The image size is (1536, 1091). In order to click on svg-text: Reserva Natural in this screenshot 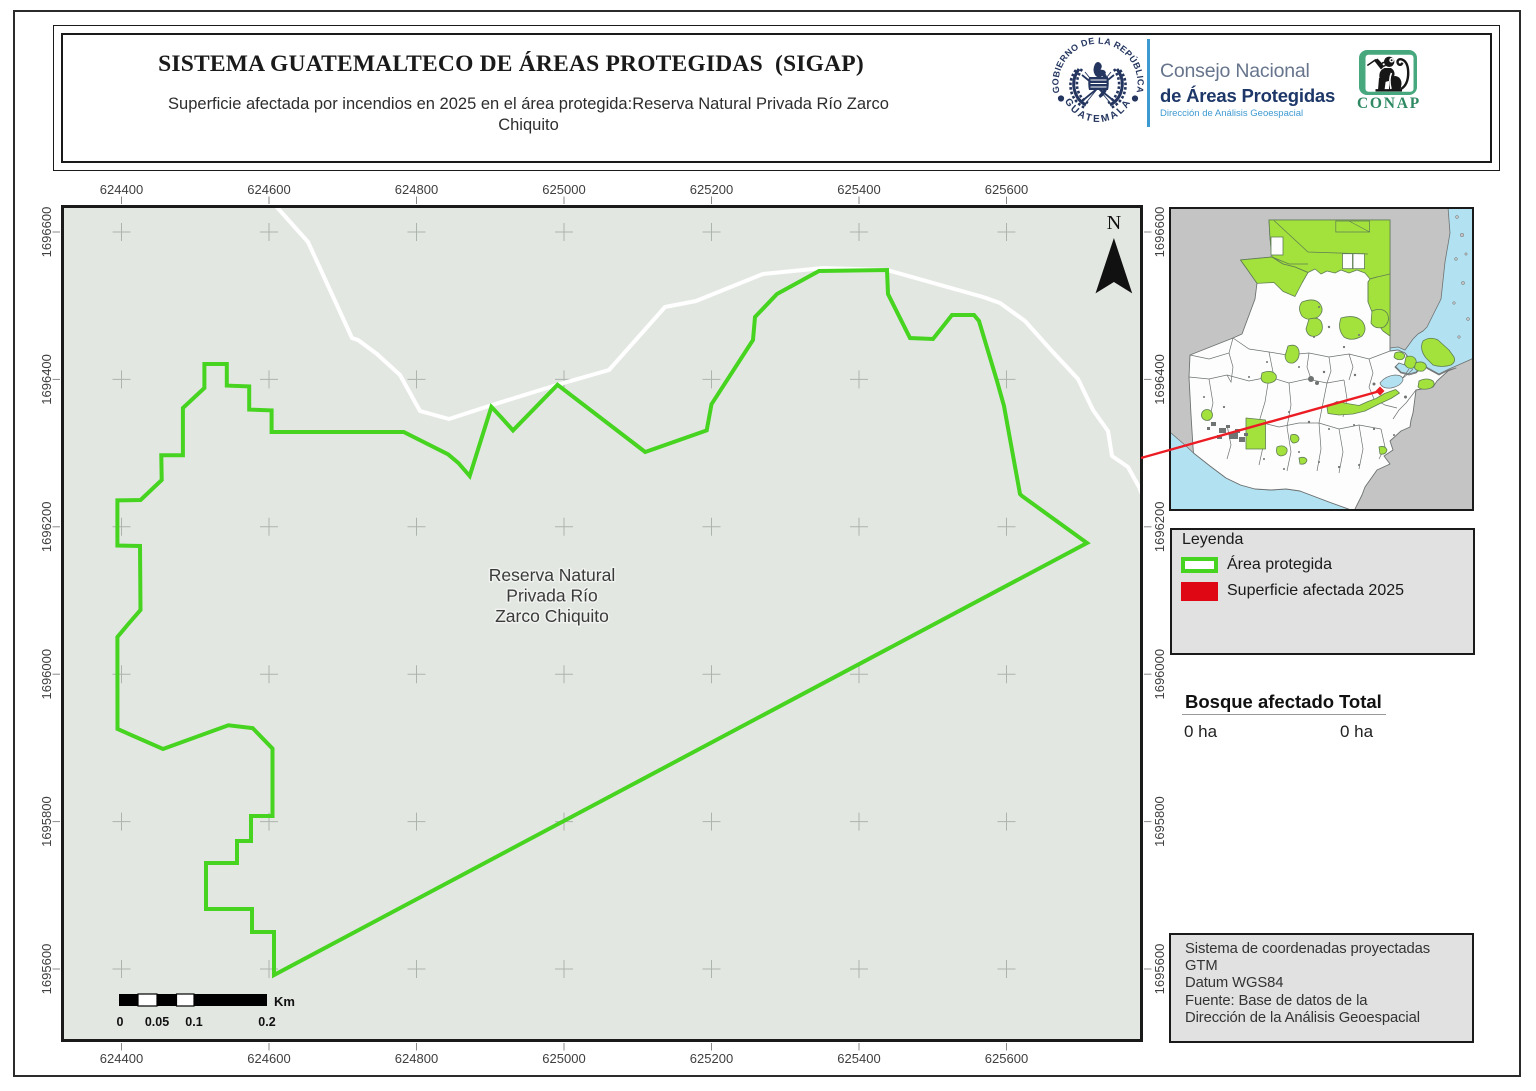, I will do `click(552, 575)`.